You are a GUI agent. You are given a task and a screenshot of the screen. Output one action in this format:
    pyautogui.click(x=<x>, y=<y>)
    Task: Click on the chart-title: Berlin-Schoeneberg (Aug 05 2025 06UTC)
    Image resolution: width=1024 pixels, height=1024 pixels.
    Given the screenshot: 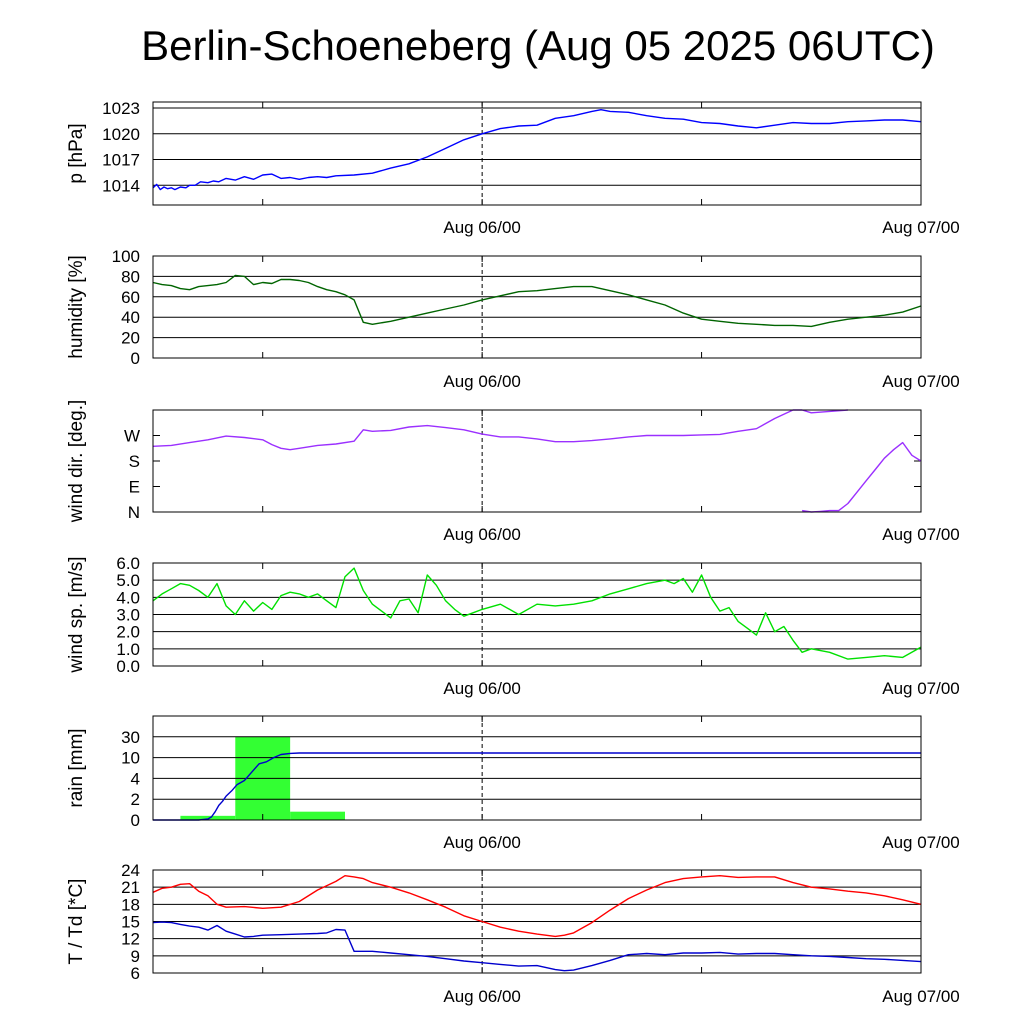 What is the action you would take?
    pyautogui.click(x=538, y=45)
    